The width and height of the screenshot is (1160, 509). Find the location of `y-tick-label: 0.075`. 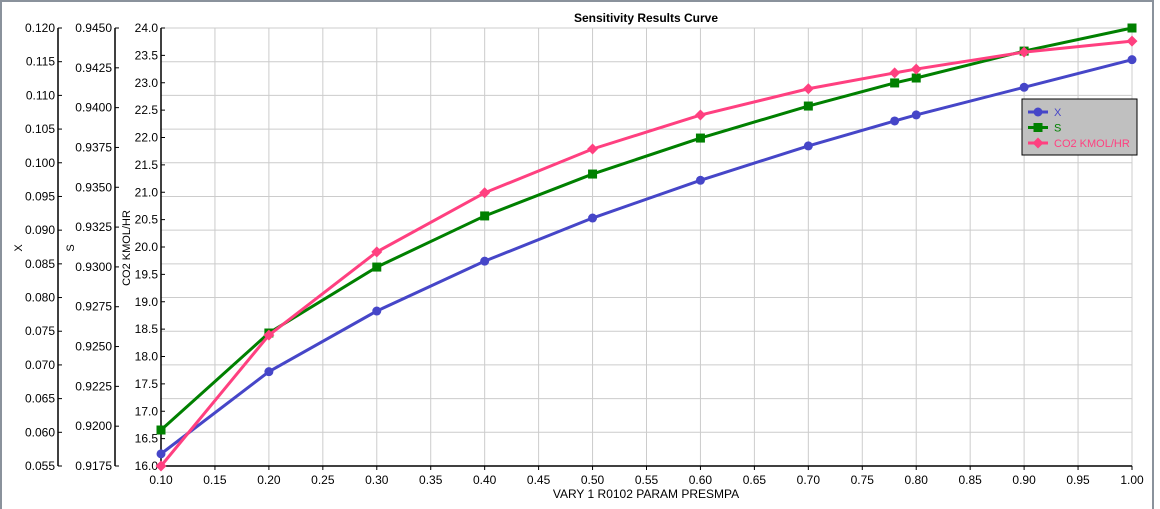

y-tick-label: 0.075 is located at coordinates (40, 331).